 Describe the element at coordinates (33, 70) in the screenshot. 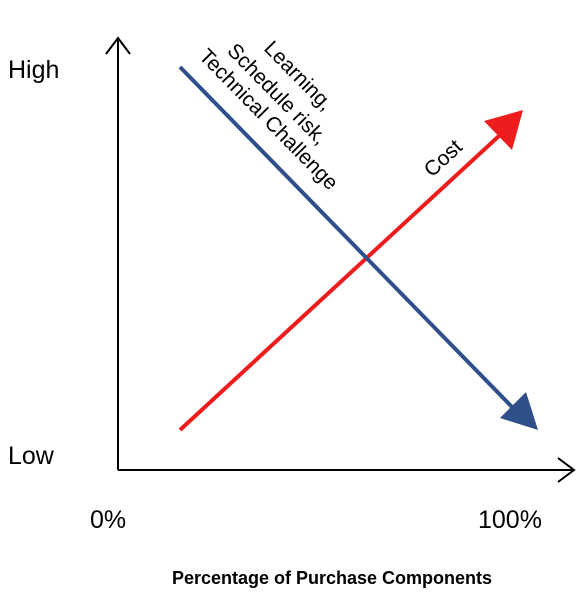

I see `y-high-label: High` at that location.